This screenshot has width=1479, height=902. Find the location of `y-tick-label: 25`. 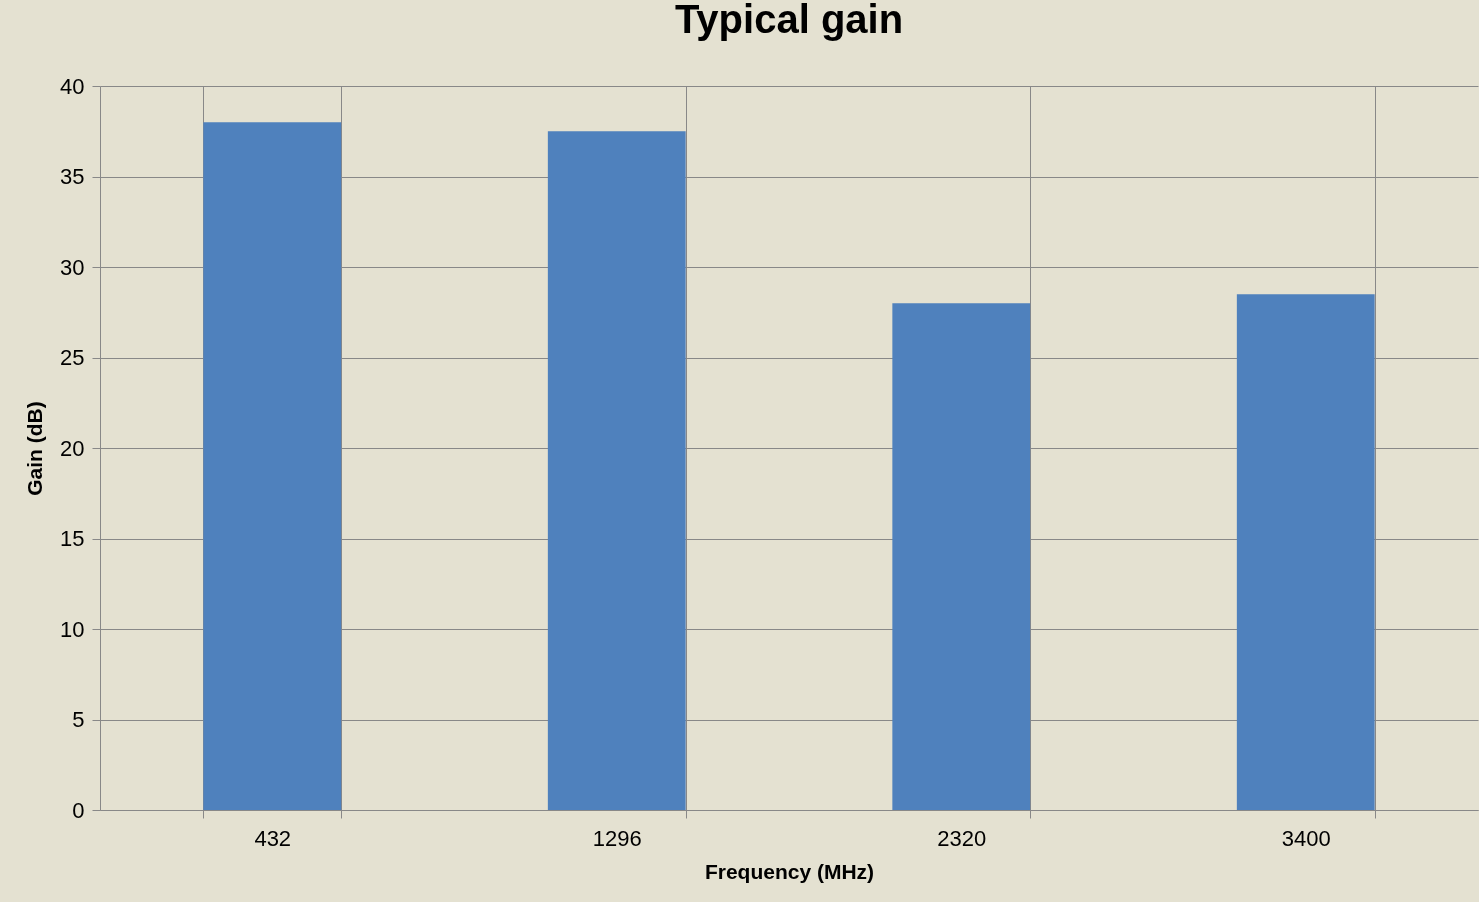

y-tick-label: 25 is located at coordinates (72, 357).